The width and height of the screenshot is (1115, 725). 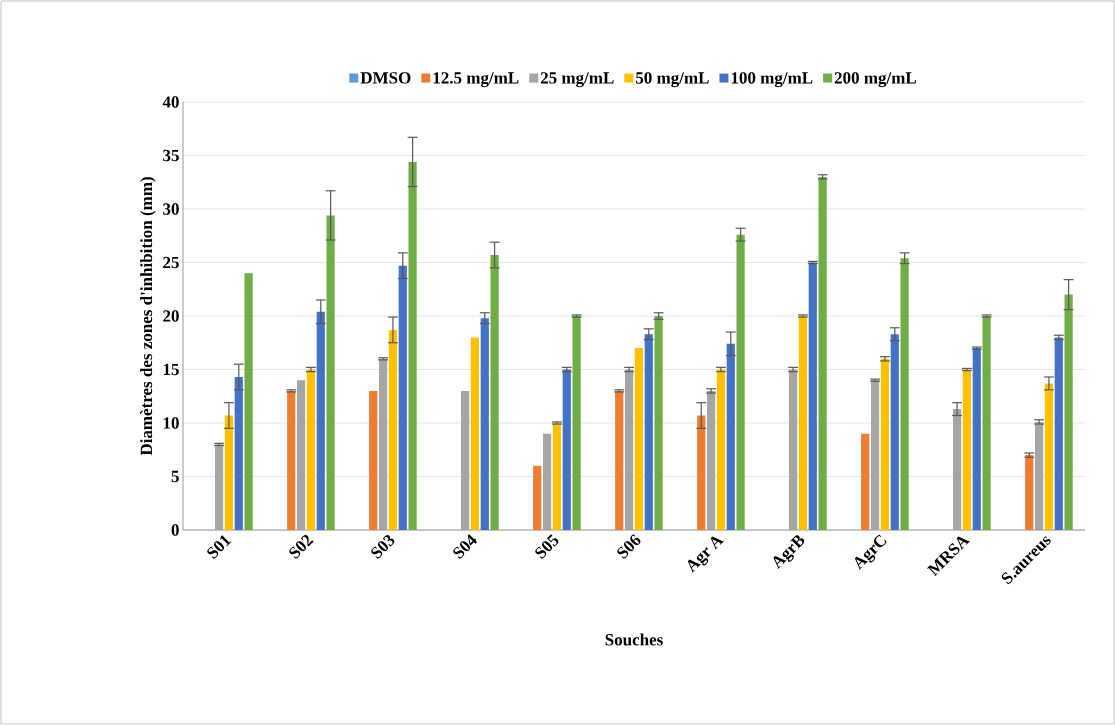 I want to click on y-axis-title: Diamètres des zones d'inhibition (mm), so click(x=148, y=316).